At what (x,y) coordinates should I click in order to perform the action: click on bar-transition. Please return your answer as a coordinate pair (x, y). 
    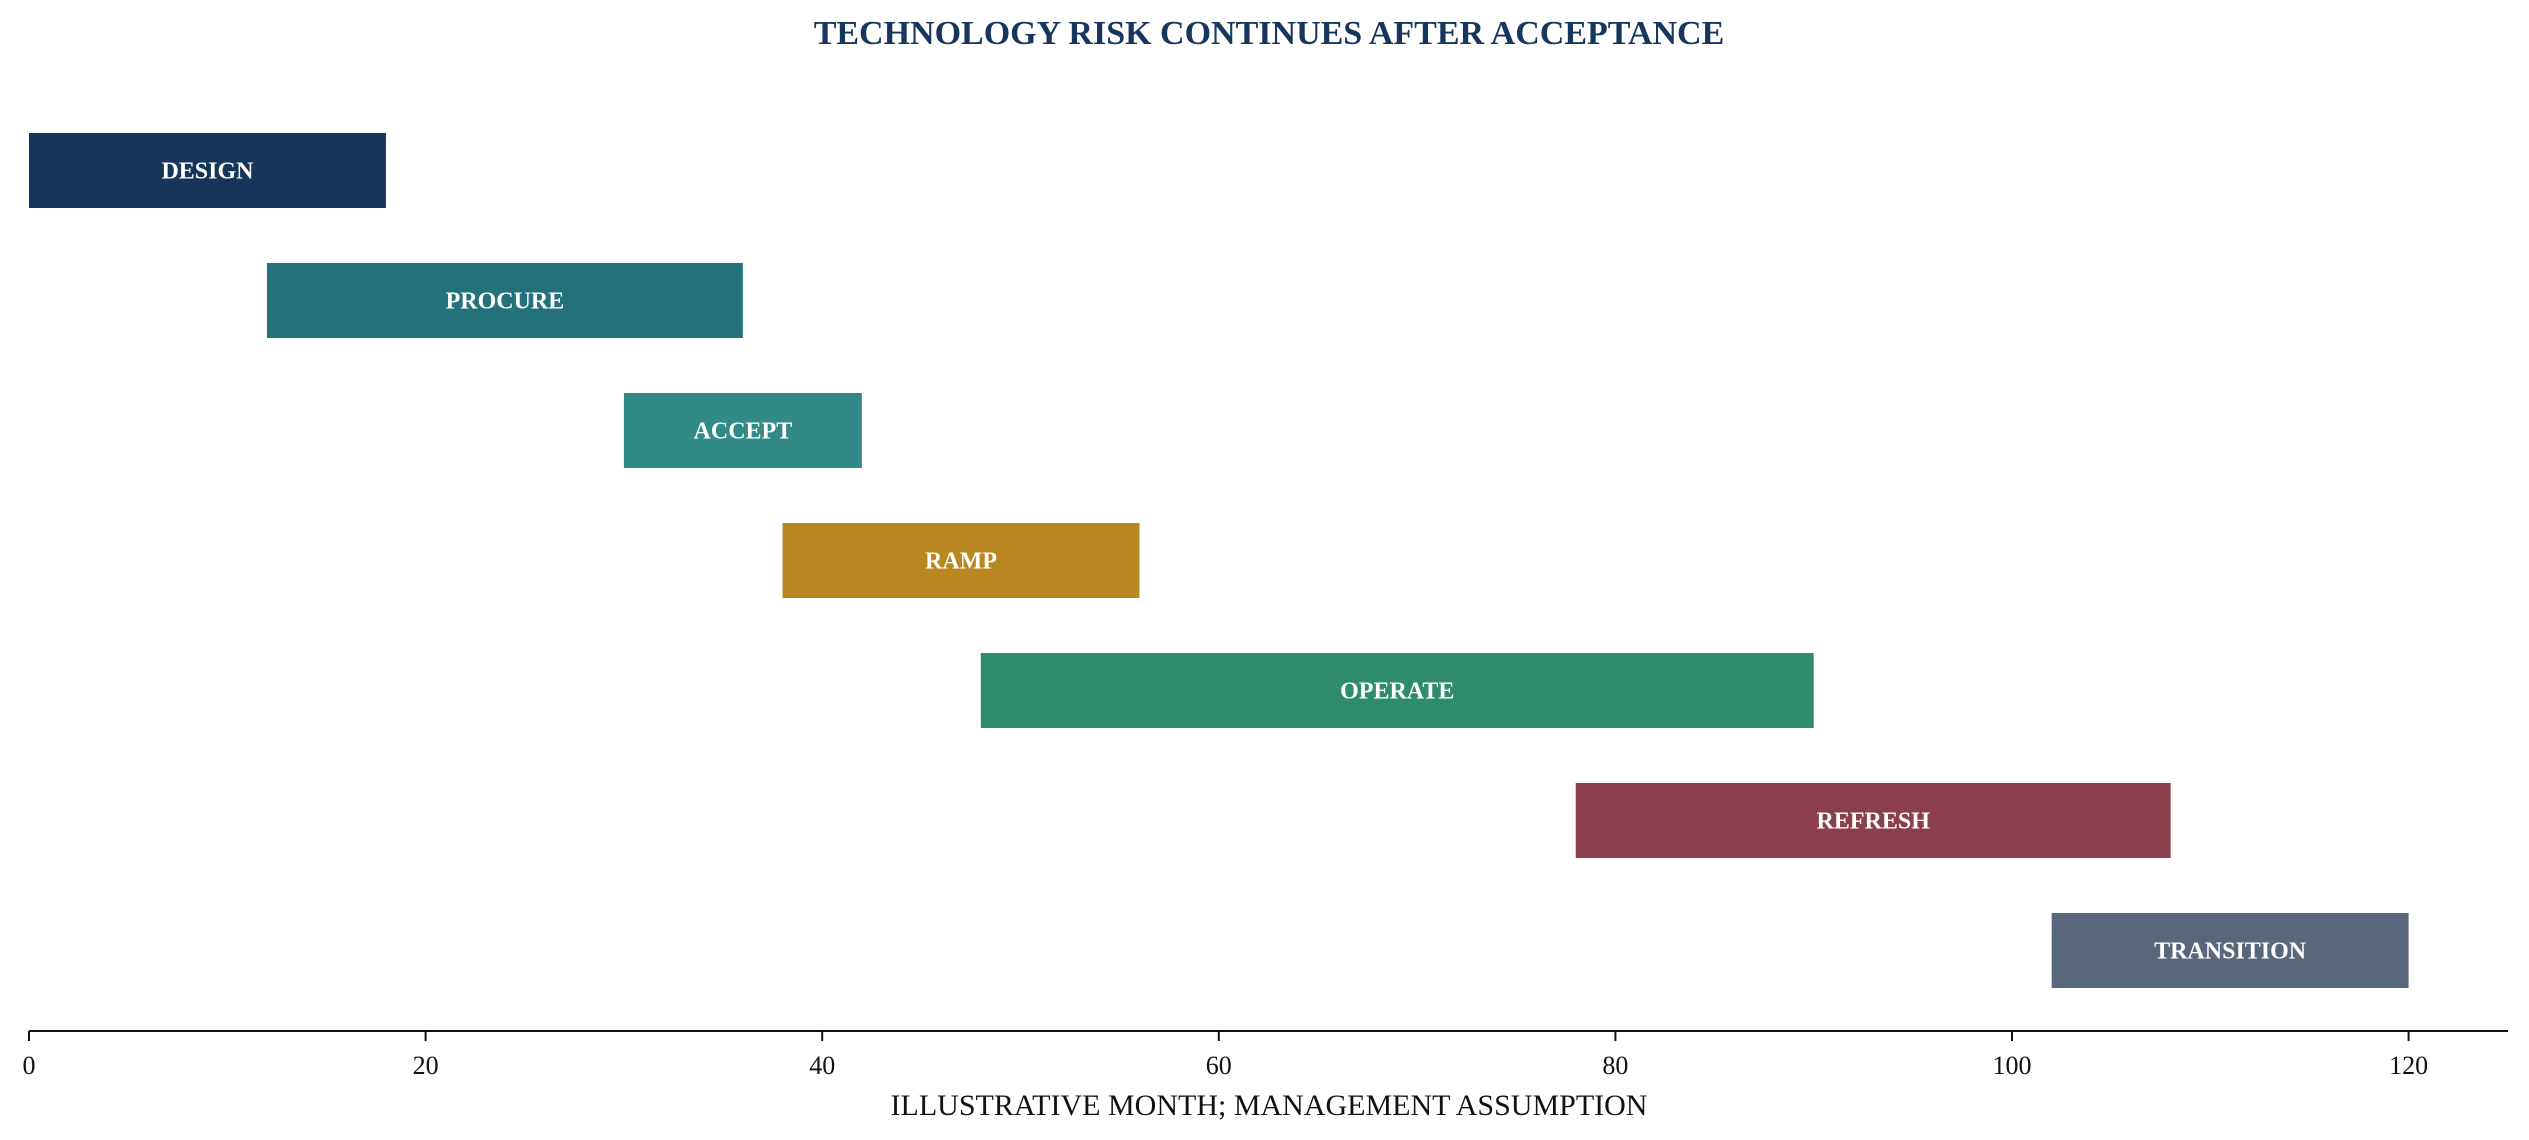
    Looking at the image, I should click on (2230, 950).